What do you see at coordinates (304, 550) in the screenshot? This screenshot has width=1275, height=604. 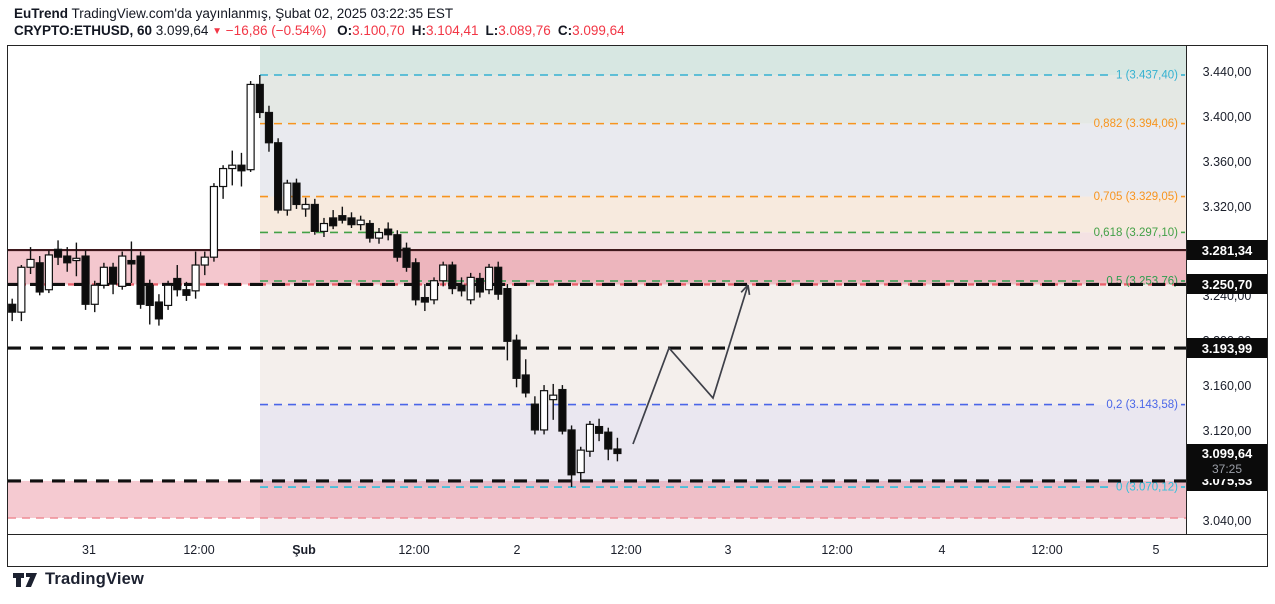 I see `time-tick-label: Şub` at bounding box center [304, 550].